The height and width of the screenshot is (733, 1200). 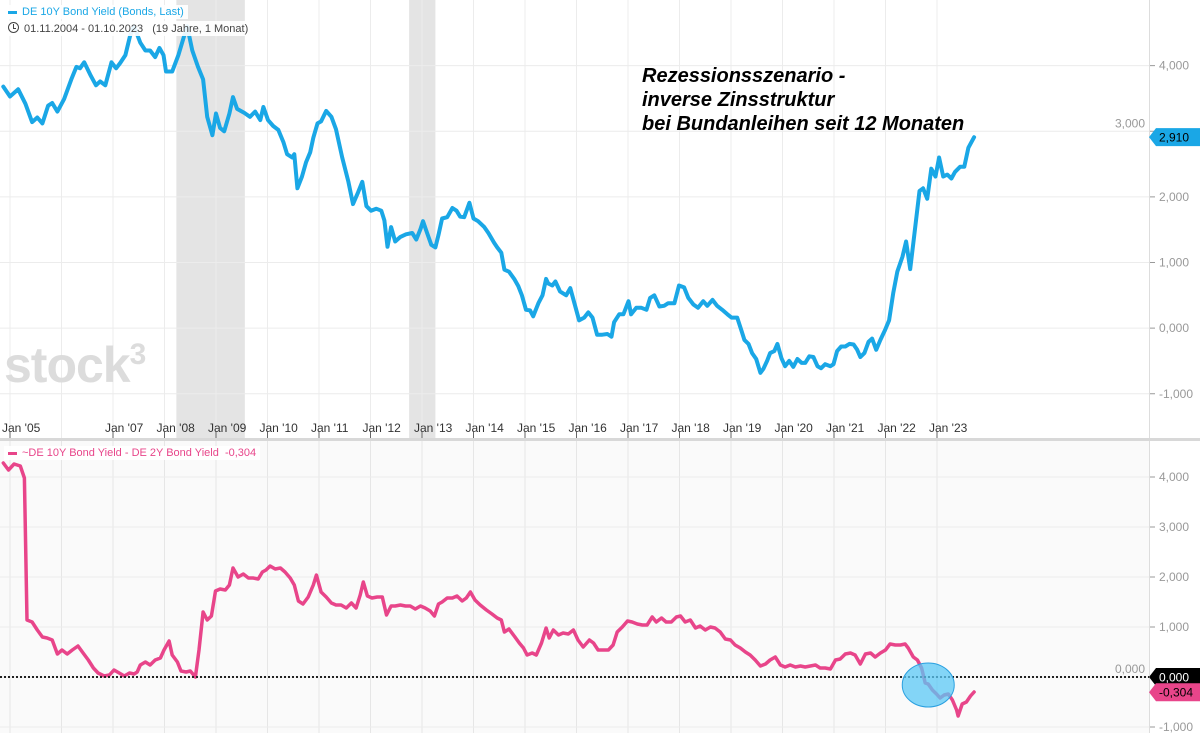 What do you see at coordinates (897, 428) in the screenshot?
I see `x-tick-label: Jan '22` at bounding box center [897, 428].